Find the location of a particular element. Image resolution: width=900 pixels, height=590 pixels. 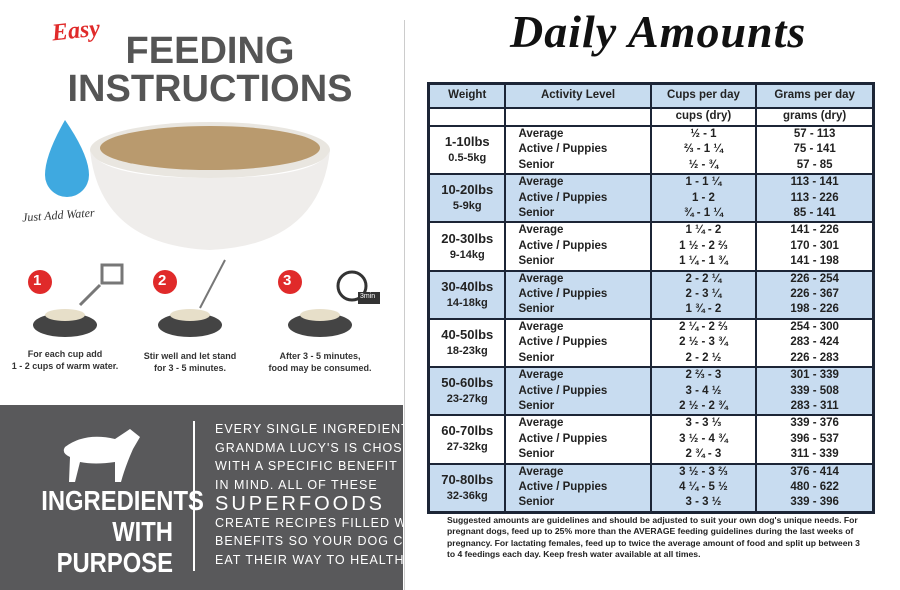

caption-line: After 3 - 5 minutes, is located at coordinates (320, 356).